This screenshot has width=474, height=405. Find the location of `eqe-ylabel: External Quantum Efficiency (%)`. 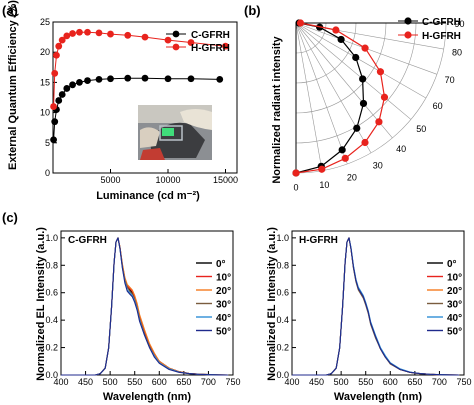

eqe-ylabel: External Quantum Efficiency (%) is located at coordinates (13, 85).